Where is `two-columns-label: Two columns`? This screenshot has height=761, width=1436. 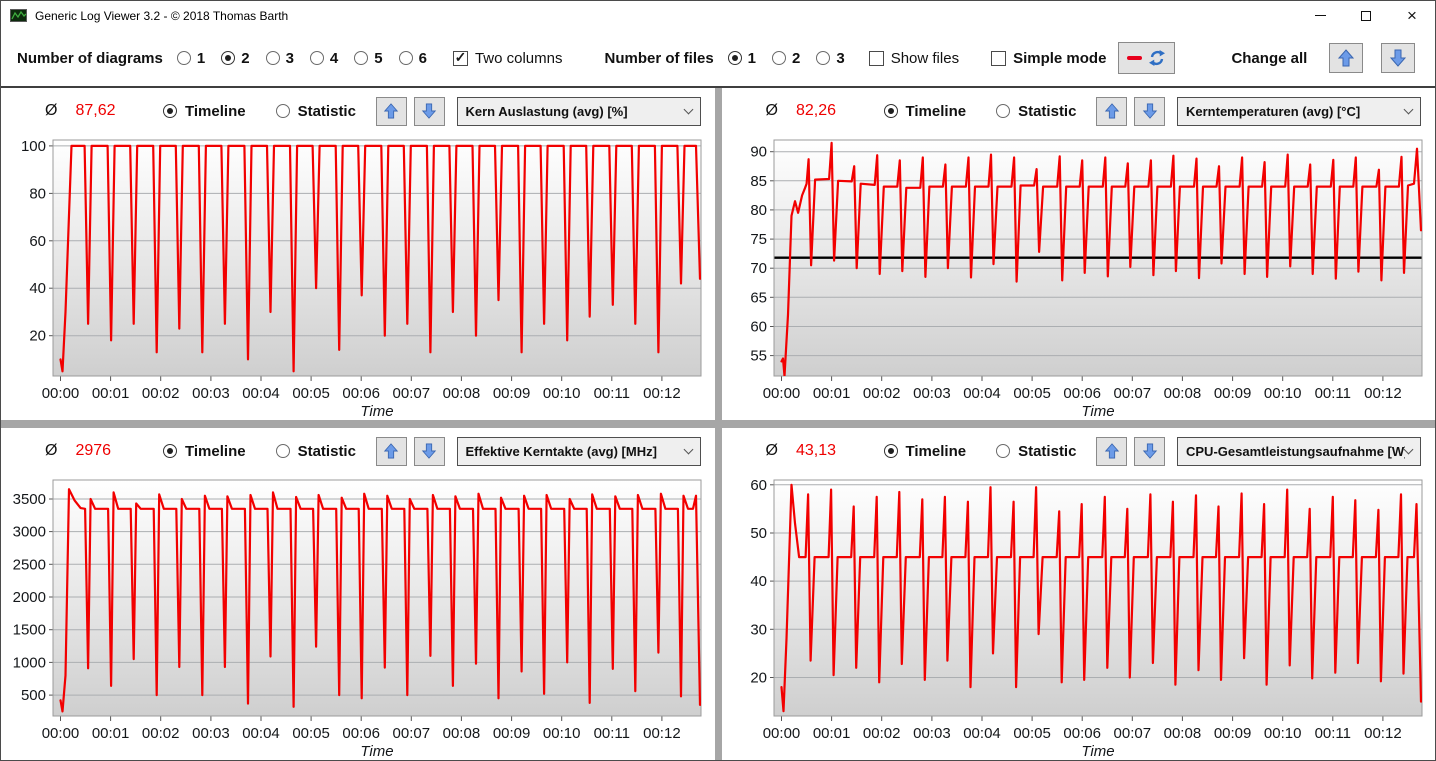 two-columns-label: Two columns is located at coordinates (518, 58).